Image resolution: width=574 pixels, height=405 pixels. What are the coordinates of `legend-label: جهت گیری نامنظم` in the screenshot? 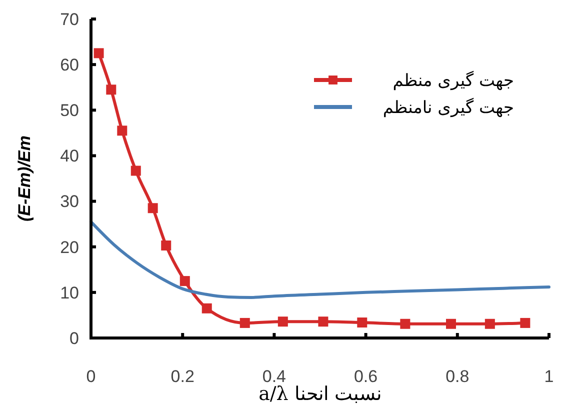 It's located at (448, 107).